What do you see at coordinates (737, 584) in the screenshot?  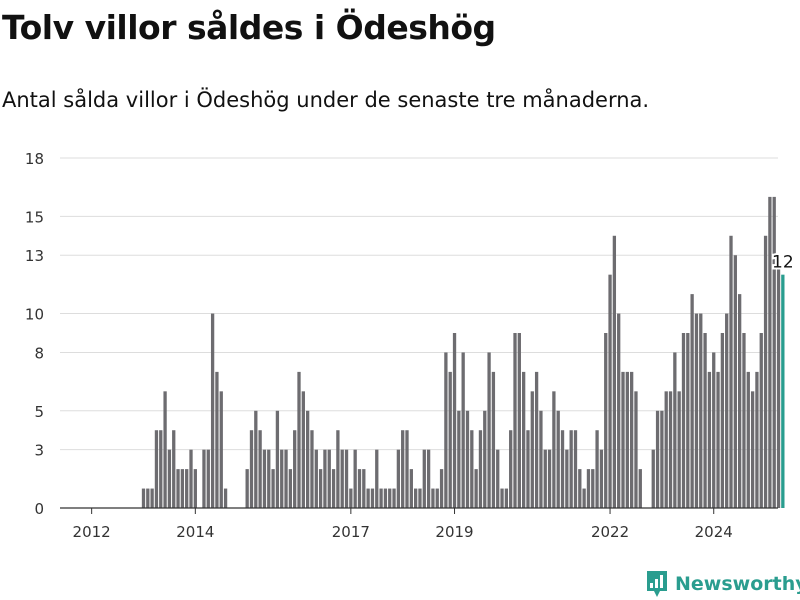 I see `brand-name: Newsworthy` at bounding box center [737, 584].